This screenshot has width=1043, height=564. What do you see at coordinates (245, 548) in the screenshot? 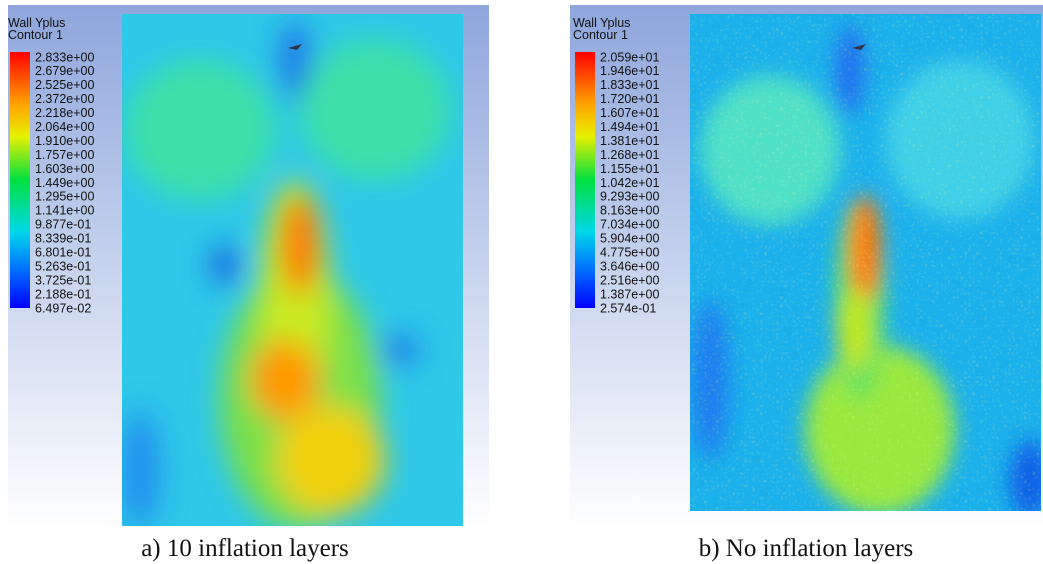
I see `caption: a) 10 inflation layers` at bounding box center [245, 548].